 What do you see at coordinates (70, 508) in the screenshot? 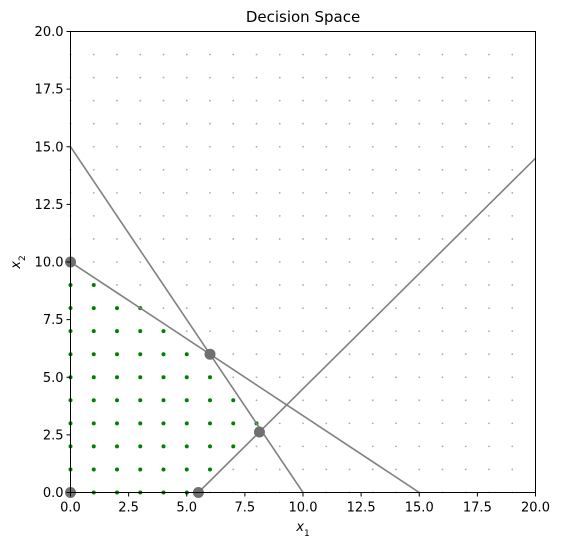
I see `x-tick-label: 0.0` at bounding box center [70, 508].